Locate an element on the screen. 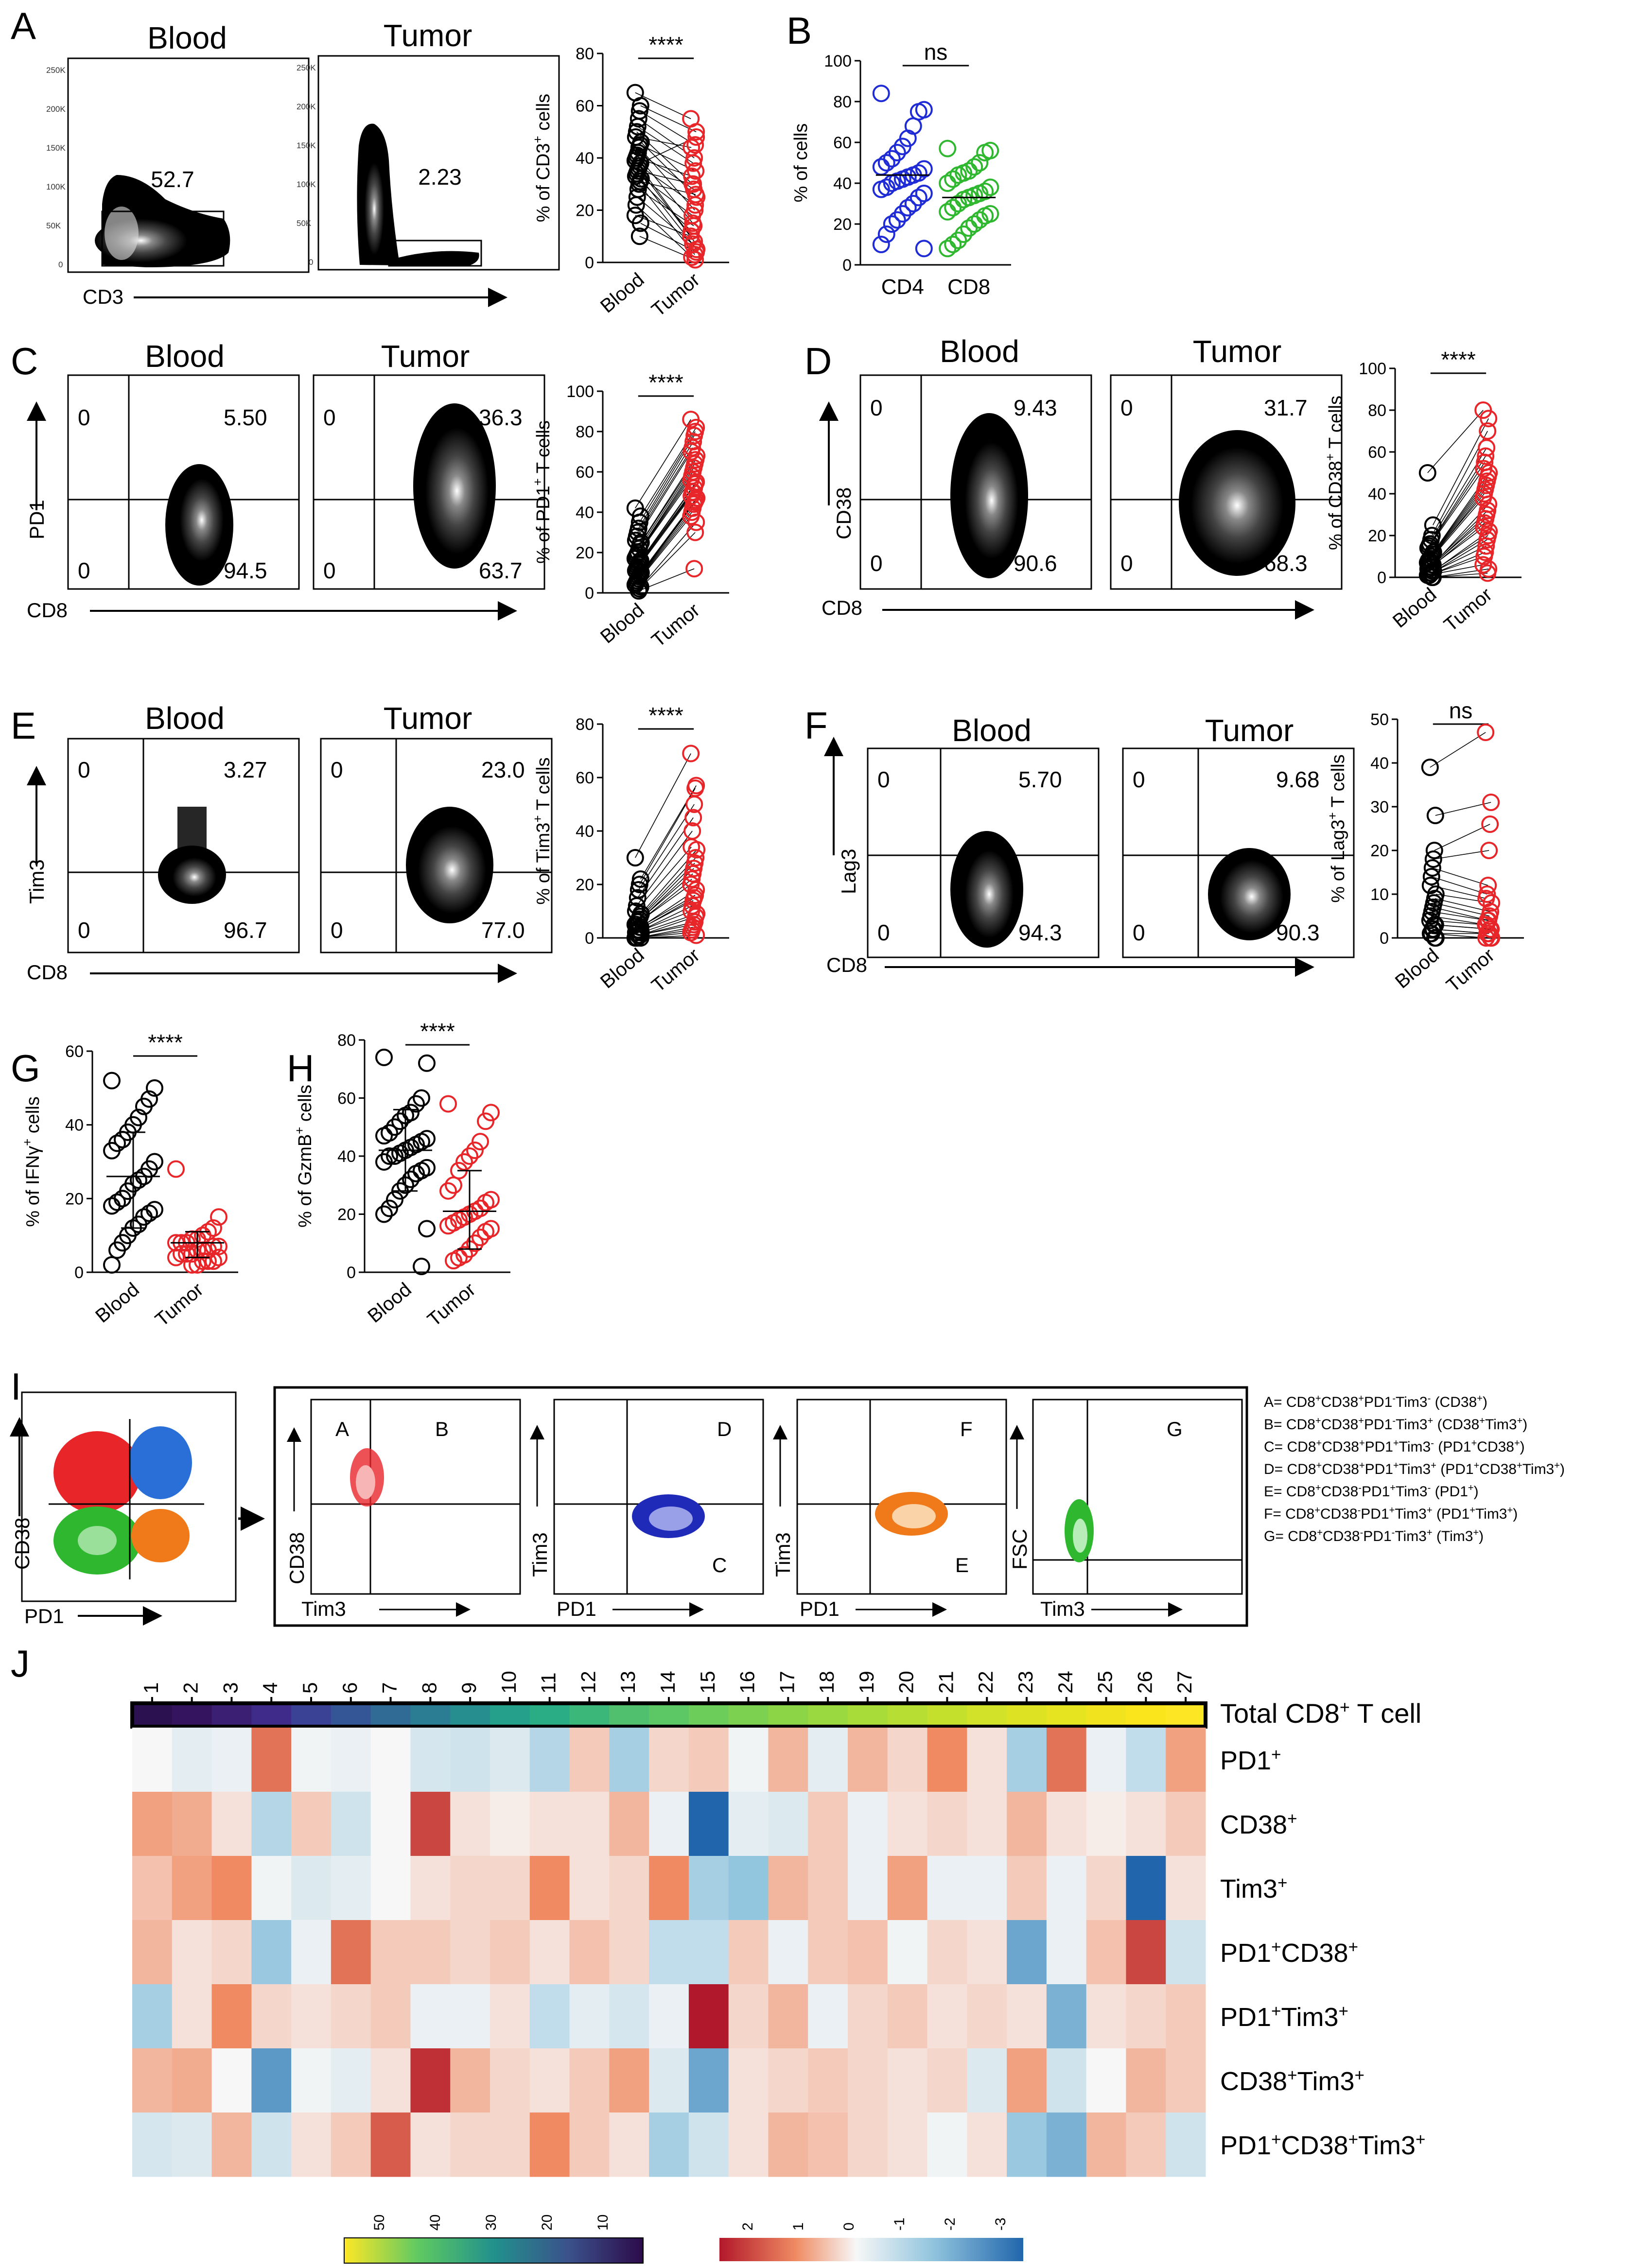  viridis-tick: 30 is located at coordinates (491, 2223).